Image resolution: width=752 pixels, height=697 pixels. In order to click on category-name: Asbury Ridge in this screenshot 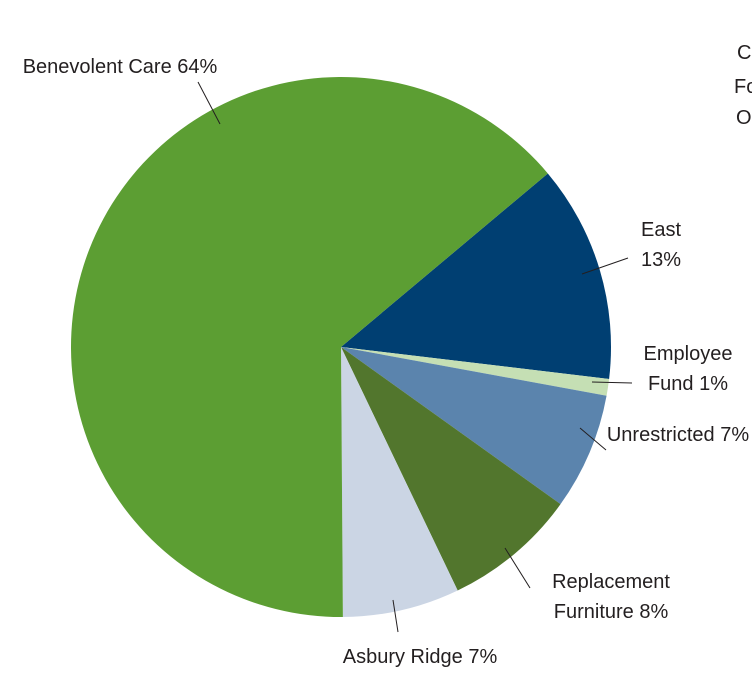, I will do `click(402, 657)`.